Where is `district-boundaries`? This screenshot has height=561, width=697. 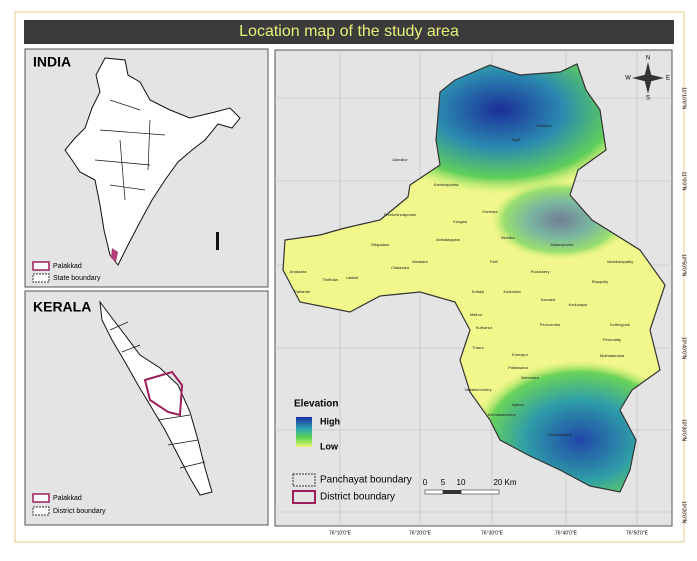 district-boundaries is located at coordinates (157, 395).